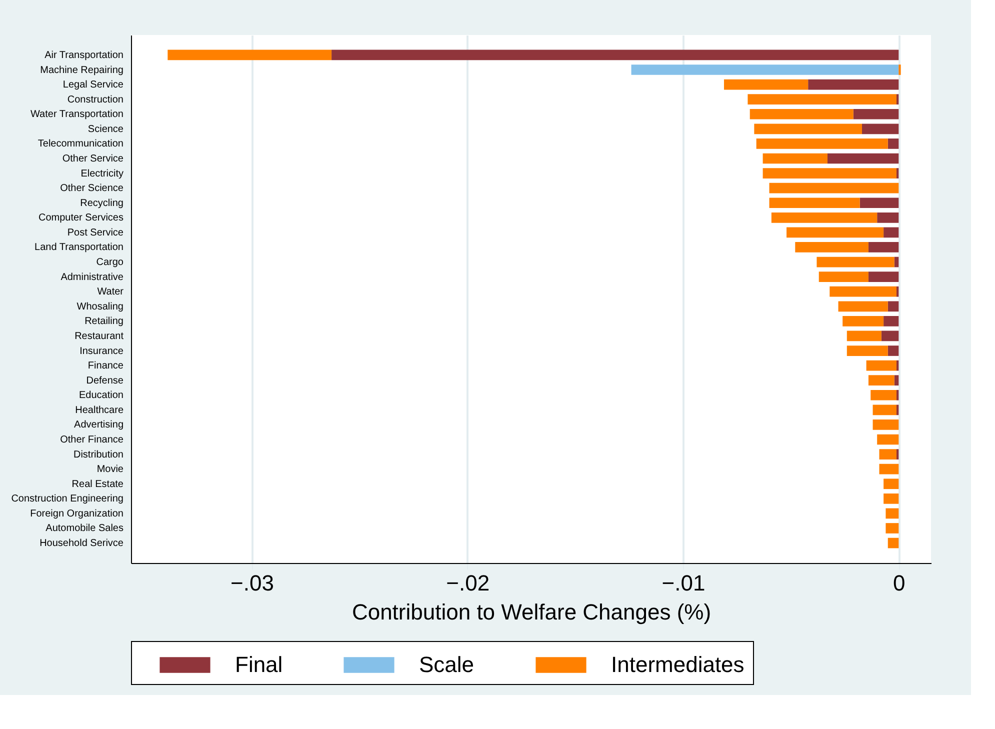 The image size is (995, 729). What do you see at coordinates (67, 499) in the screenshot?
I see `y-tick-label: Construction Engineering` at bounding box center [67, 499].